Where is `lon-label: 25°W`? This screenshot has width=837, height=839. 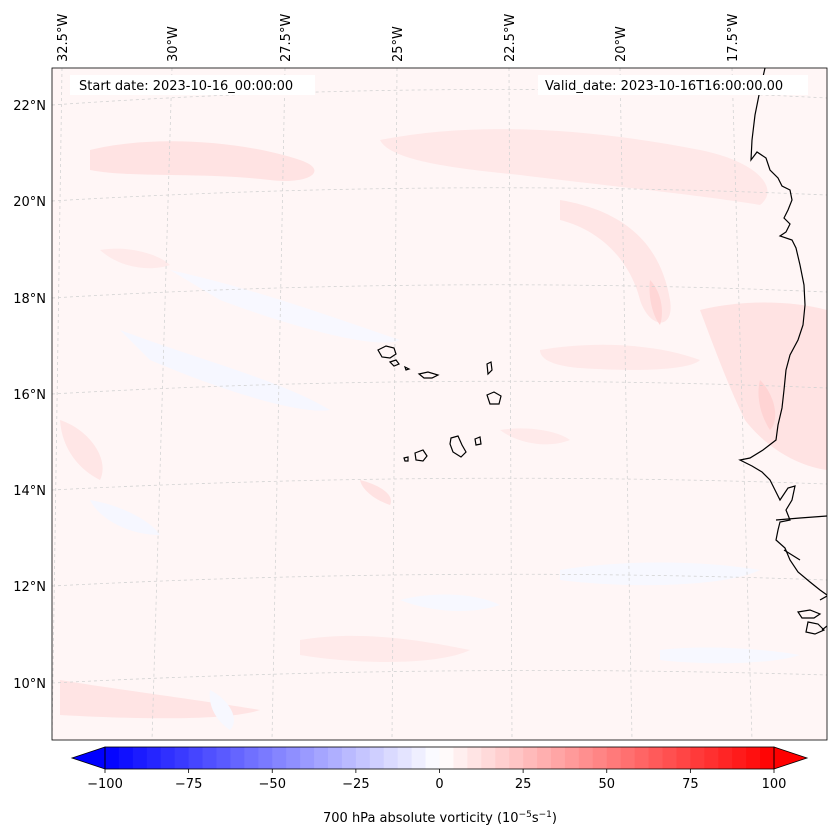
lon-label: 25°W is located at coordinates (398, 44).